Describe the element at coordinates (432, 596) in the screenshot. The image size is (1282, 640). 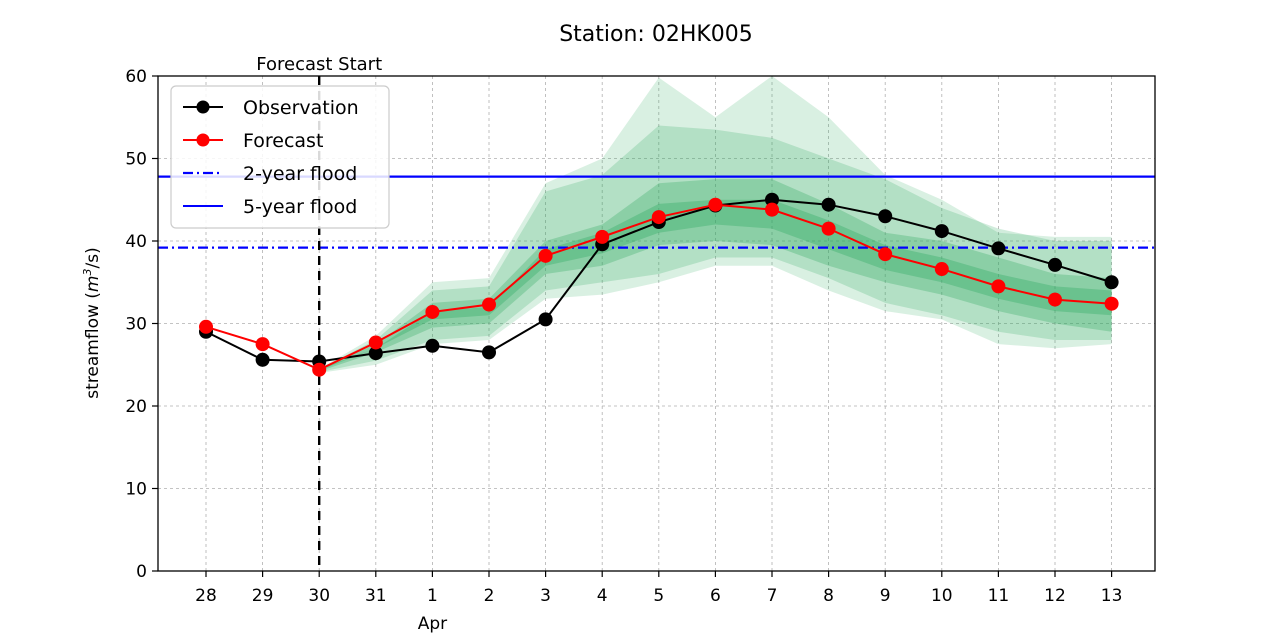
I see `x-tick-label: 1` at that location.